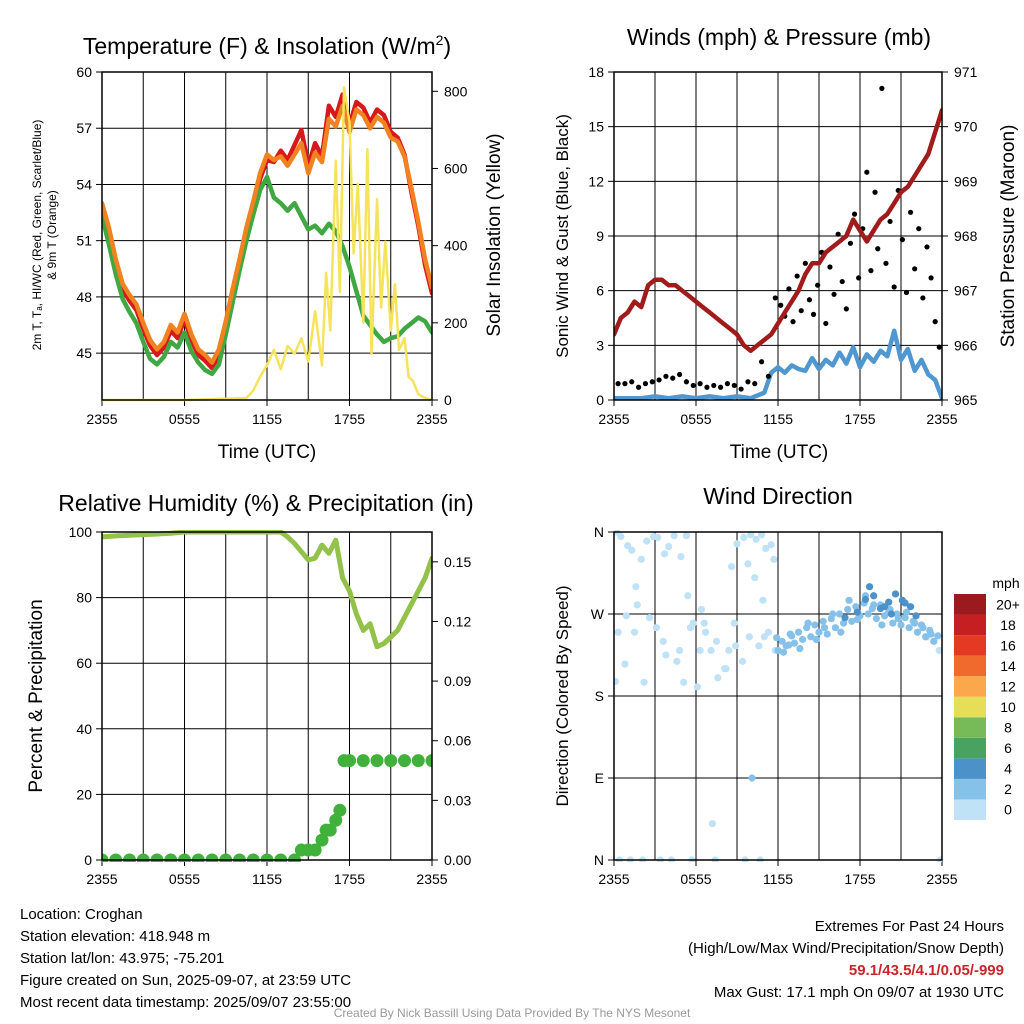  What do you see at coordinates (599, 532) in the screenshot?
I see `wind-direction-y-tick-label: N` at bounding box center [599, 532].